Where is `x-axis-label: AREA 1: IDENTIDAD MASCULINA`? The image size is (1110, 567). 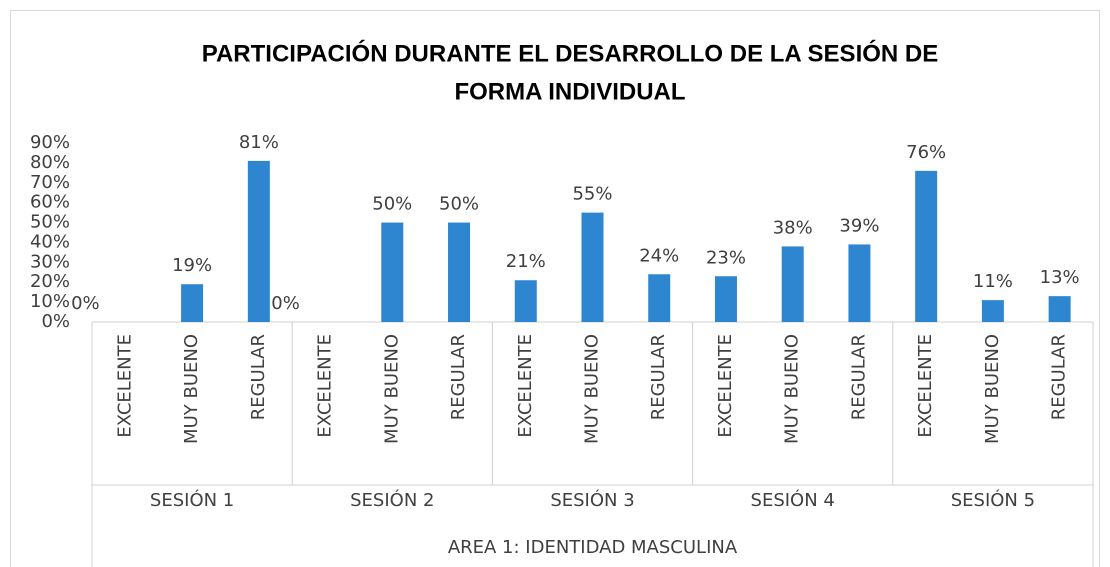
x-axis-label: AREA 1: IDENTIDAD MASCULINA is located at coordinates (593, 547).